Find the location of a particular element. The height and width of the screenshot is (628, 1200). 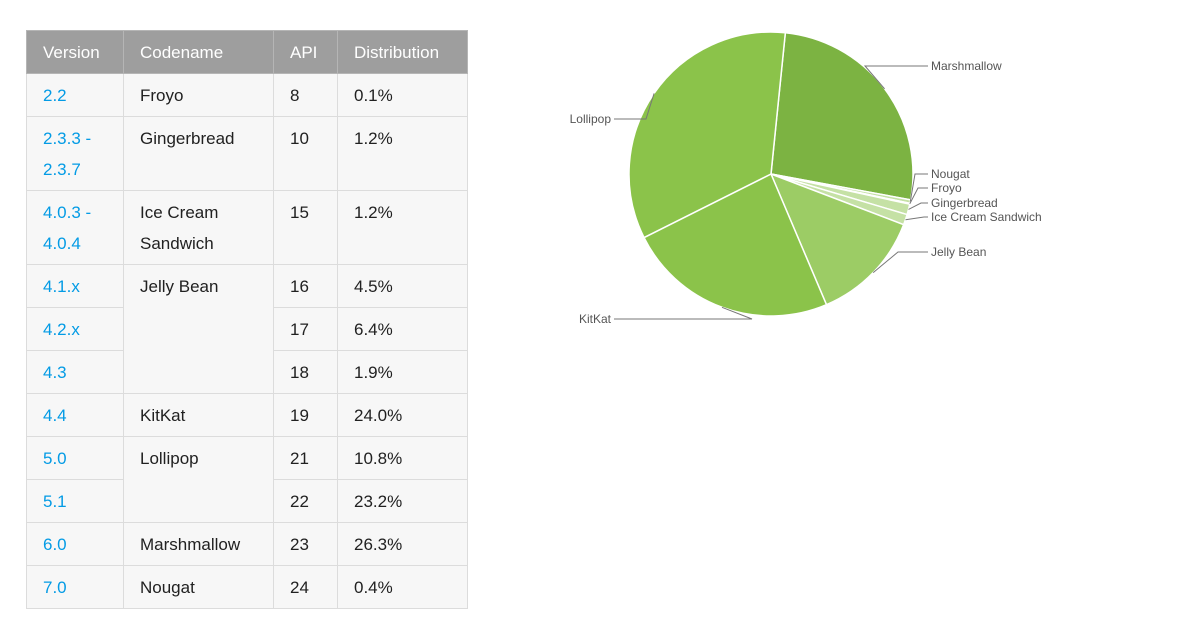

api-cell: 23 is located at coordinates (305, 544).